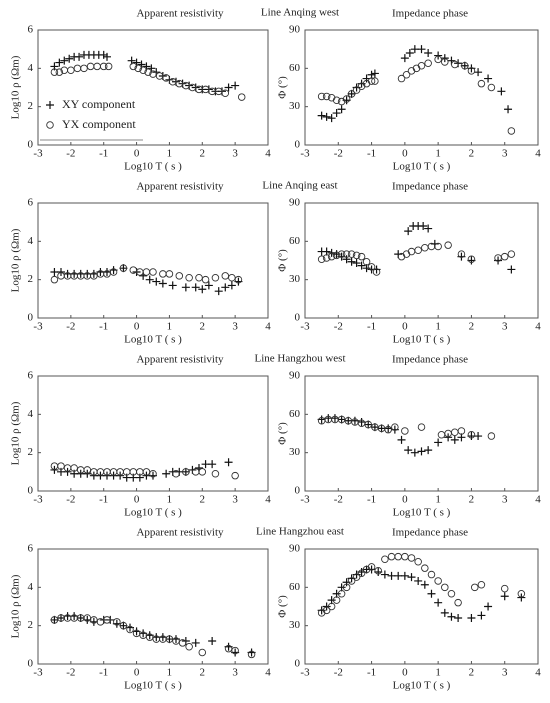 This screenshot has width=550, height=703. I want to click on group-title: Line Hangzhou west, so click(299, 359).